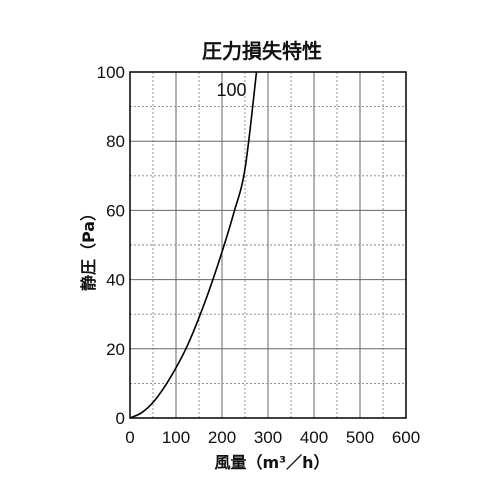  What do you see at coordinates (360, 437) in the screenshot?
I see `x-tick-label: 500` at bounding box center [360, 437].